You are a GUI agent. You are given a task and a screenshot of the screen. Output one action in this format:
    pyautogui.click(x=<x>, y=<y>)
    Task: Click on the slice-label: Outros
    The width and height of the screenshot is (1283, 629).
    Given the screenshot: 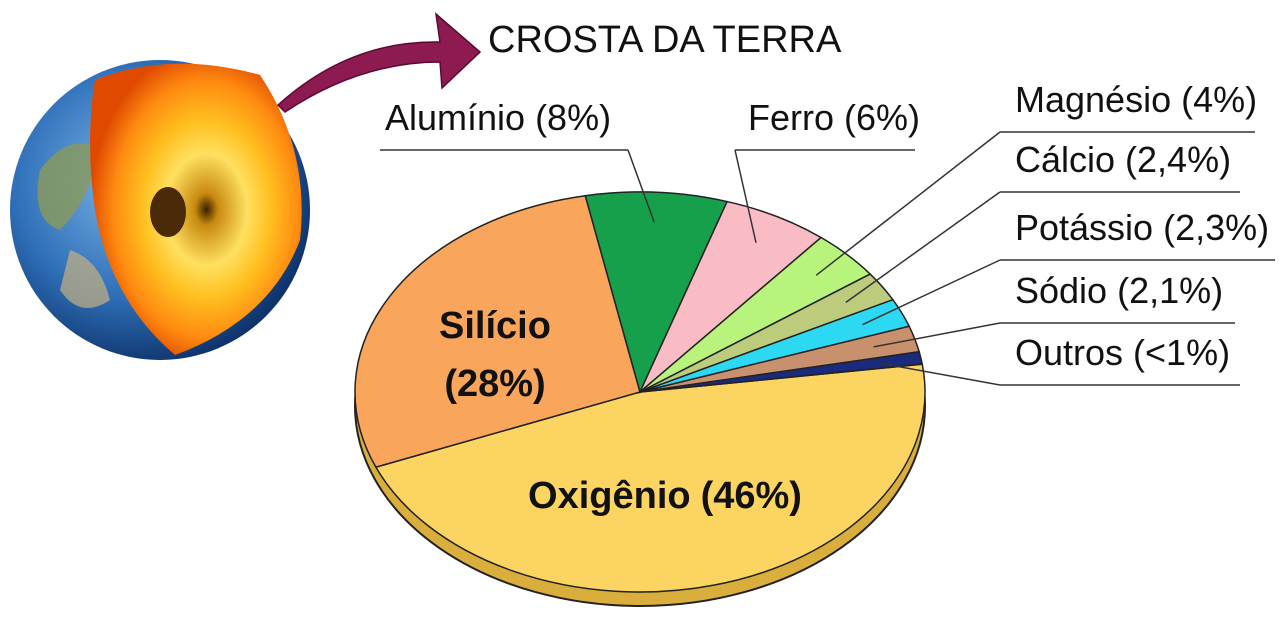 What is the action you would take?
    pyautogui.click(x=1069, y=352)
    